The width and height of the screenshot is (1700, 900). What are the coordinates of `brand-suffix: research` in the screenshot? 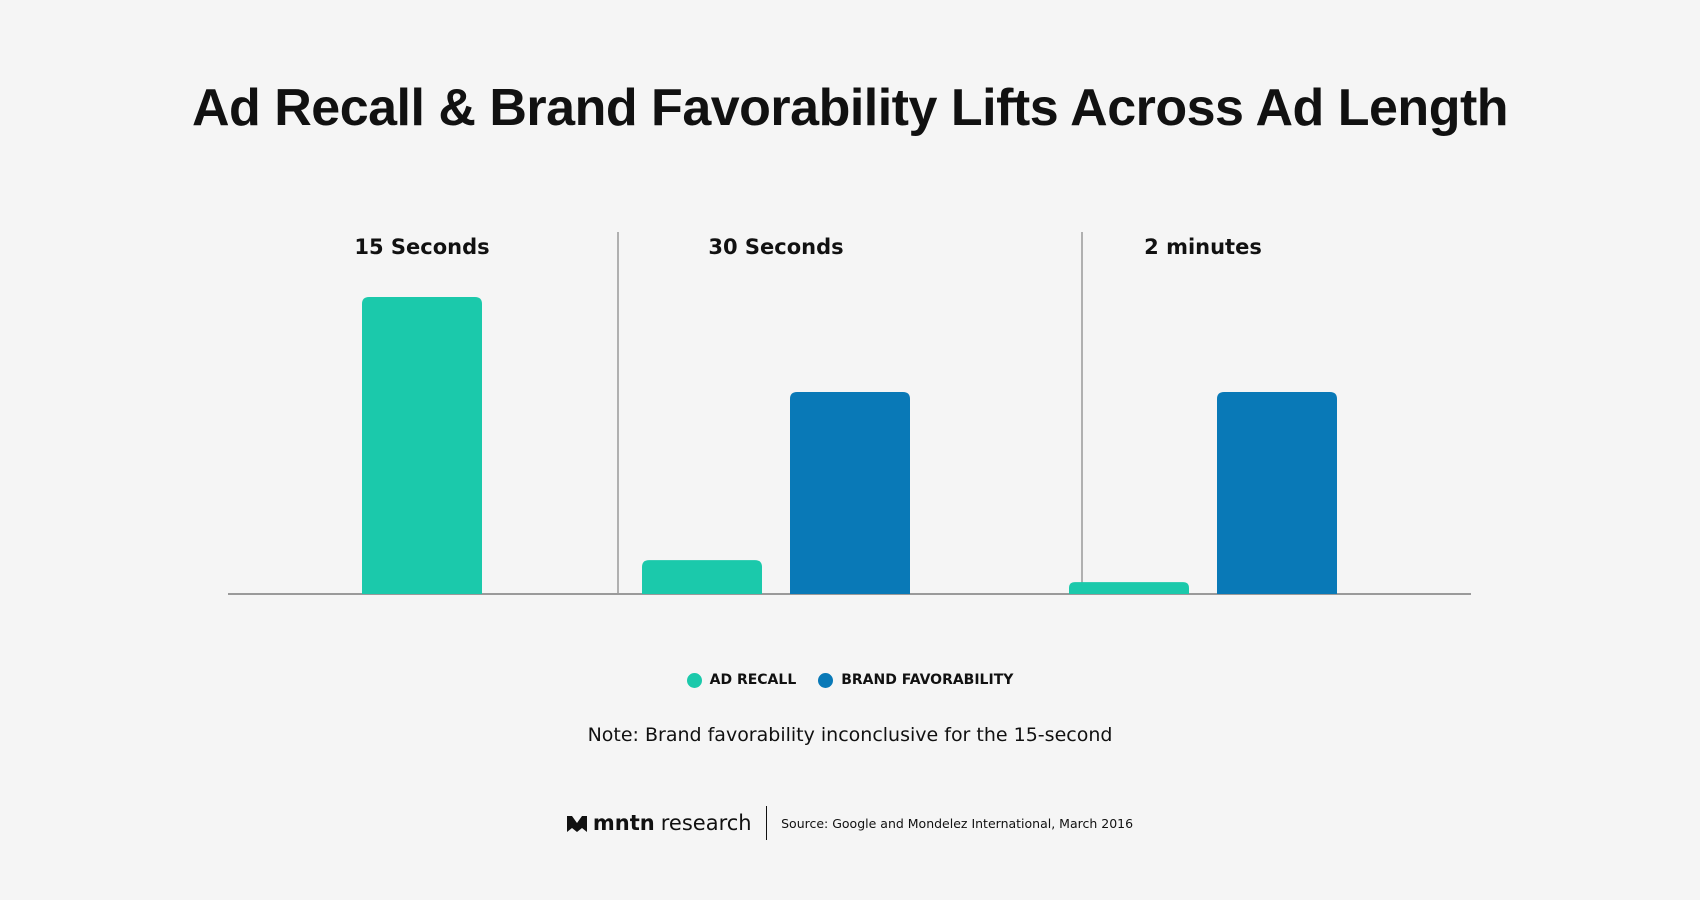 It's located at (706, 823).